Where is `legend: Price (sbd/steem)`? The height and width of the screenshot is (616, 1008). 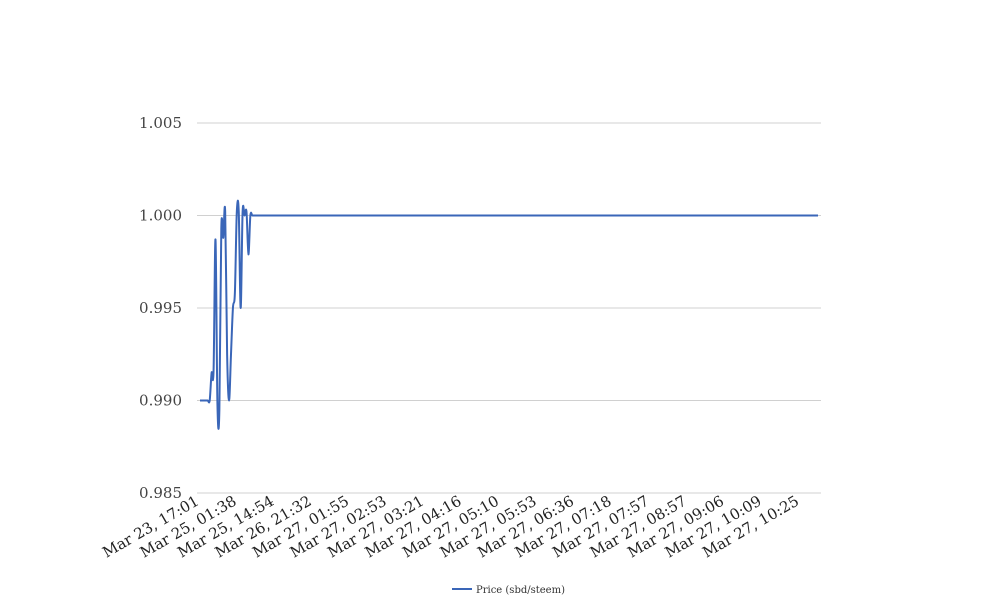 legend: Price (sbd/steem) is located at coordinates (508, 590).